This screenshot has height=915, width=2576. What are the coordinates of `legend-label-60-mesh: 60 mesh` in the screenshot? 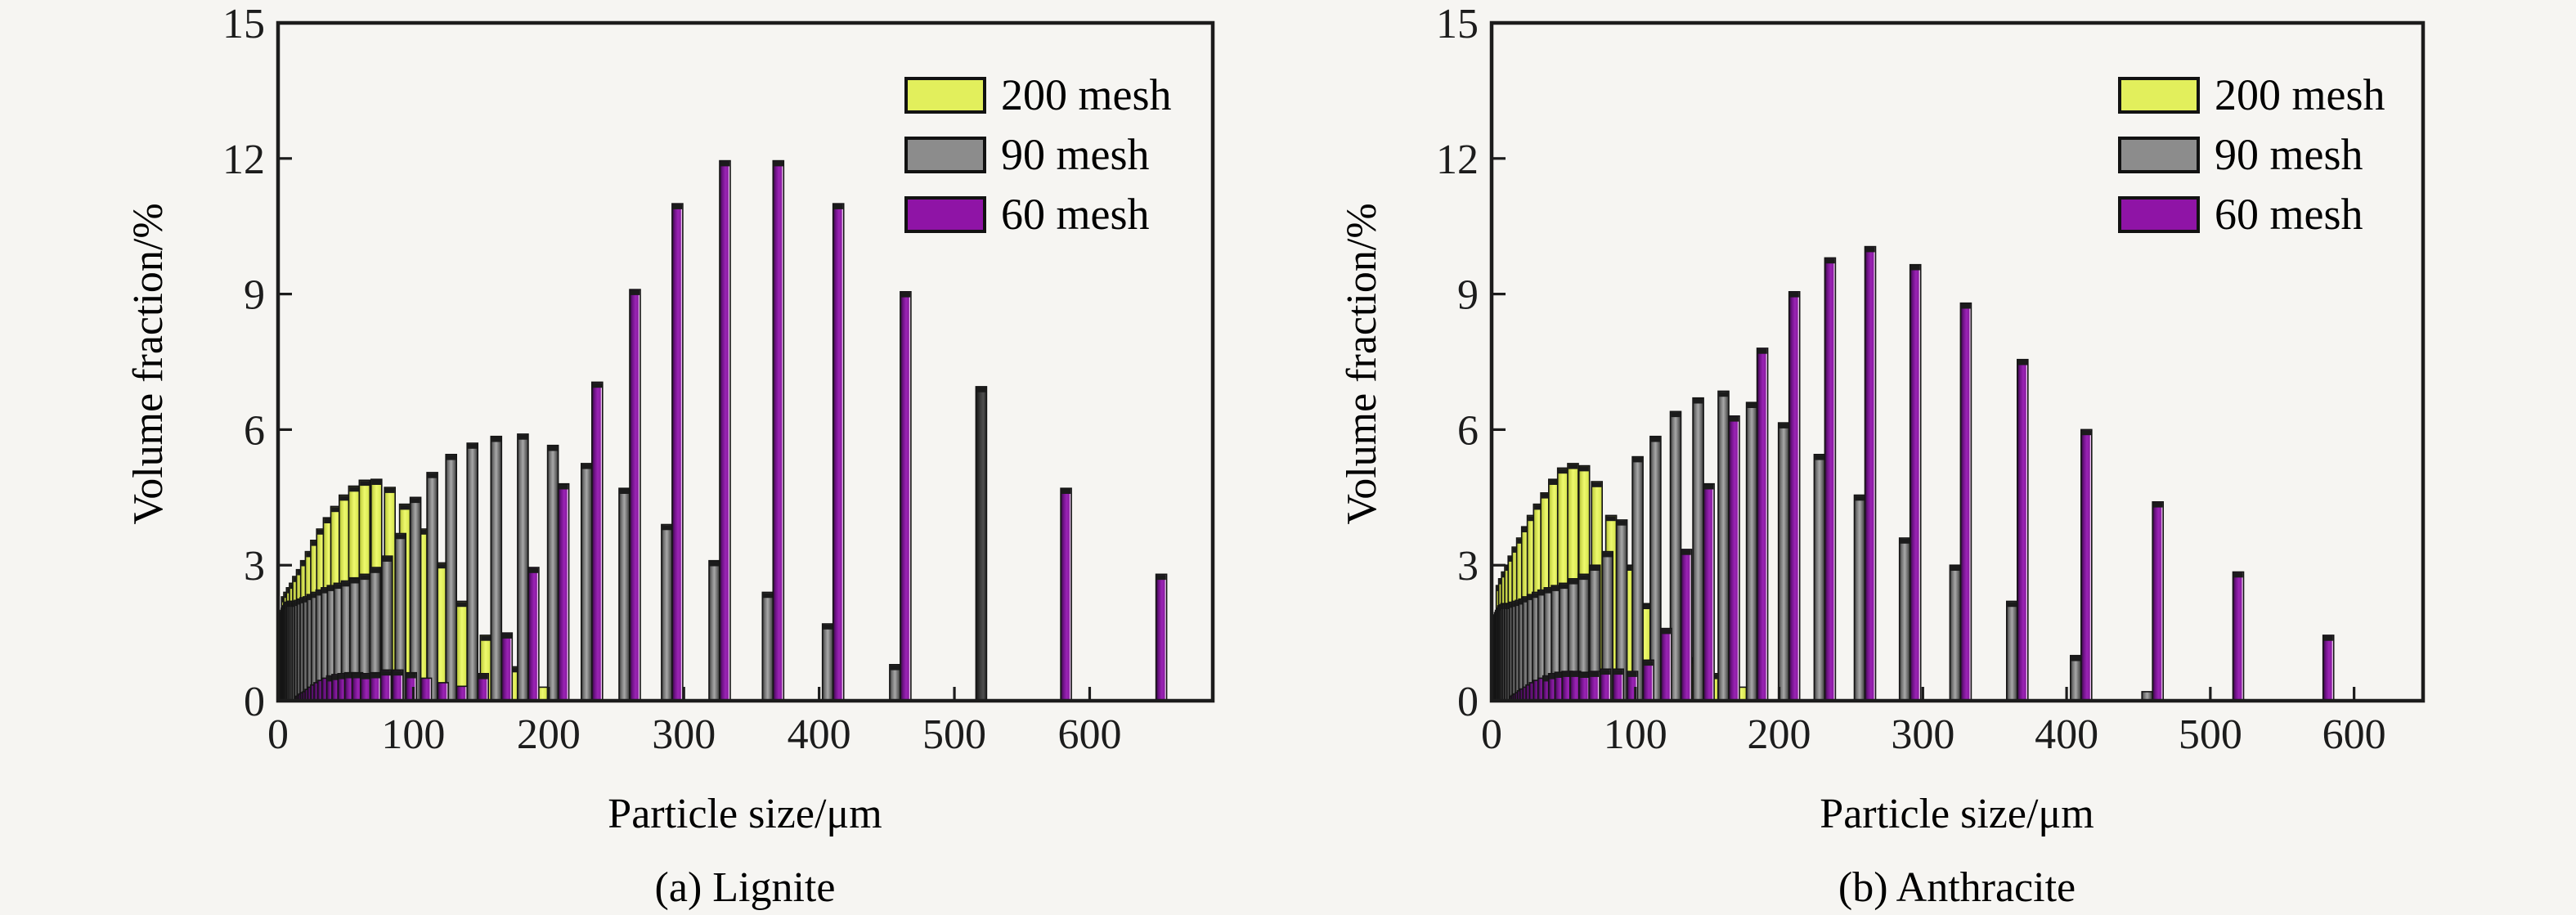 It's located at (2289, 214).